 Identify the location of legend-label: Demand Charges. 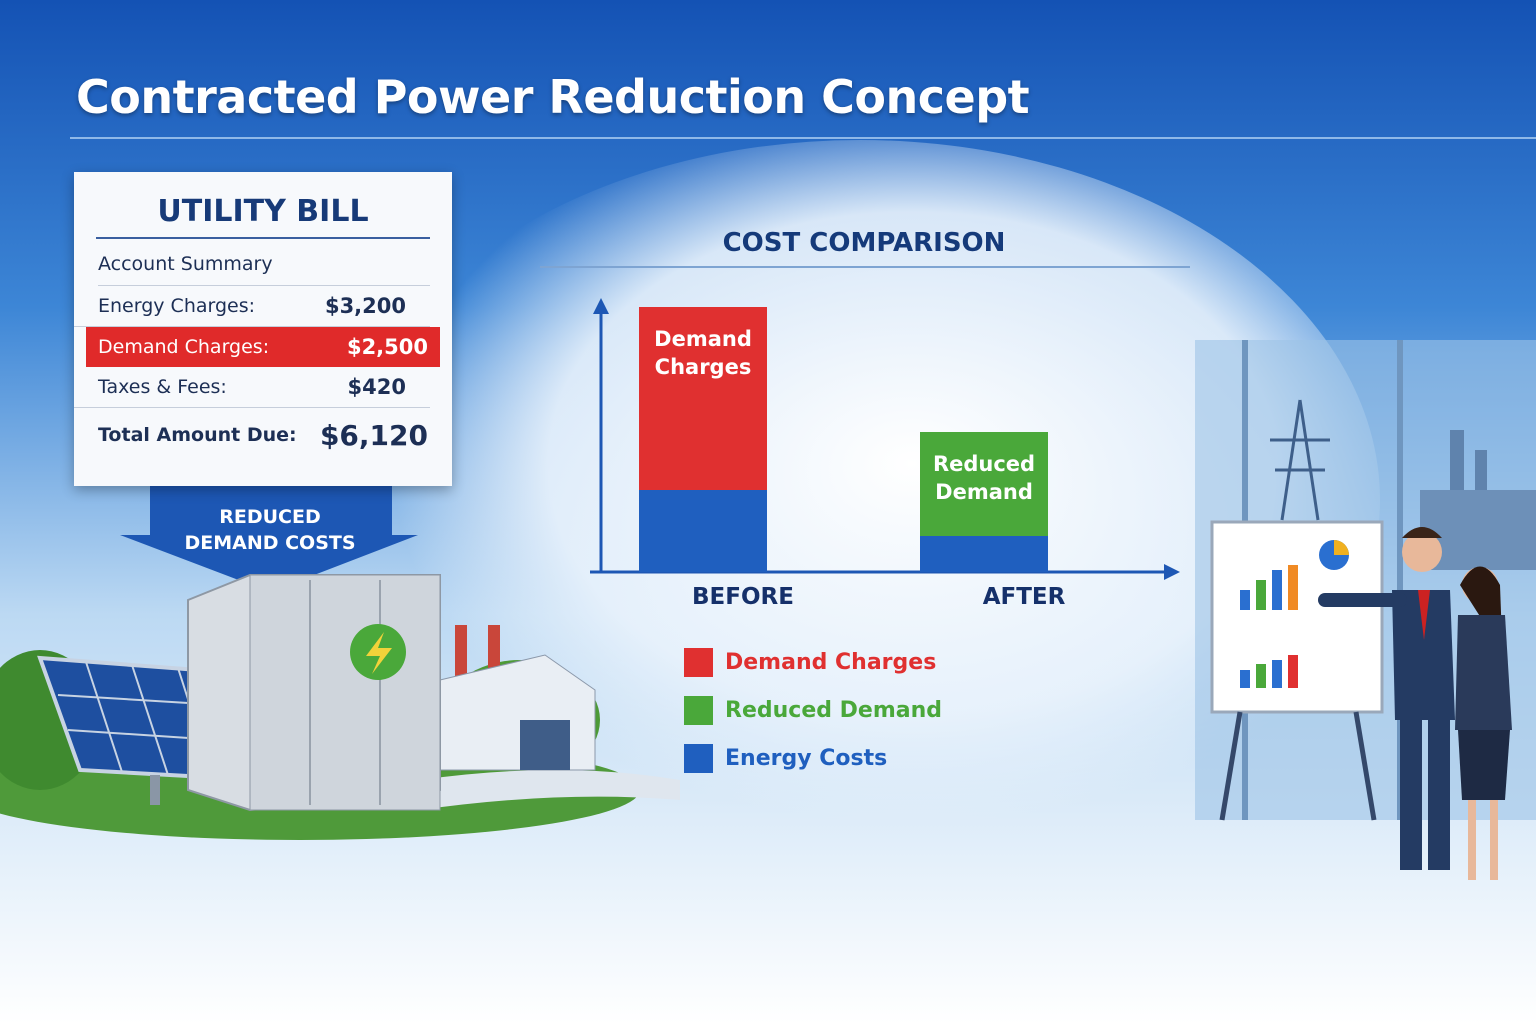
(831, 662).